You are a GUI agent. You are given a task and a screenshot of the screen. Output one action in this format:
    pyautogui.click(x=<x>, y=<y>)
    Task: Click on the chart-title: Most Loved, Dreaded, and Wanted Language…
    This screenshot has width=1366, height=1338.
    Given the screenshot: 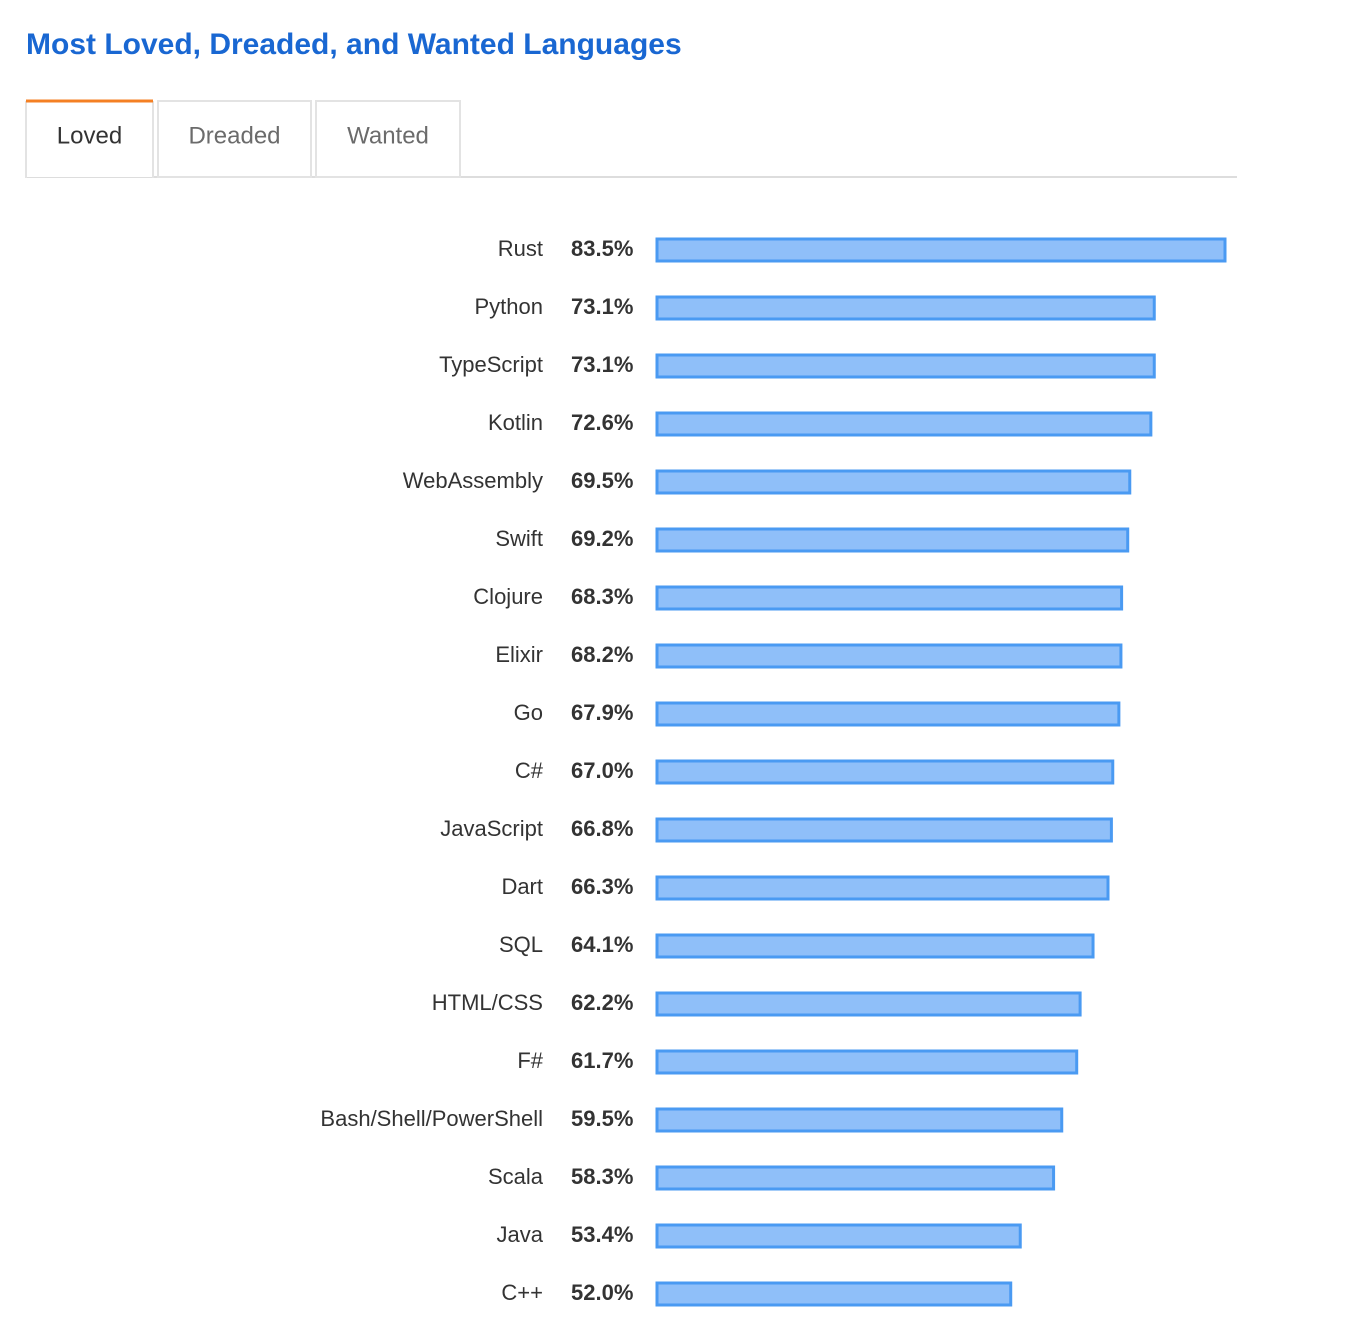 What is the action you would take?
    pyautogui.click(x=354, y=44)
    